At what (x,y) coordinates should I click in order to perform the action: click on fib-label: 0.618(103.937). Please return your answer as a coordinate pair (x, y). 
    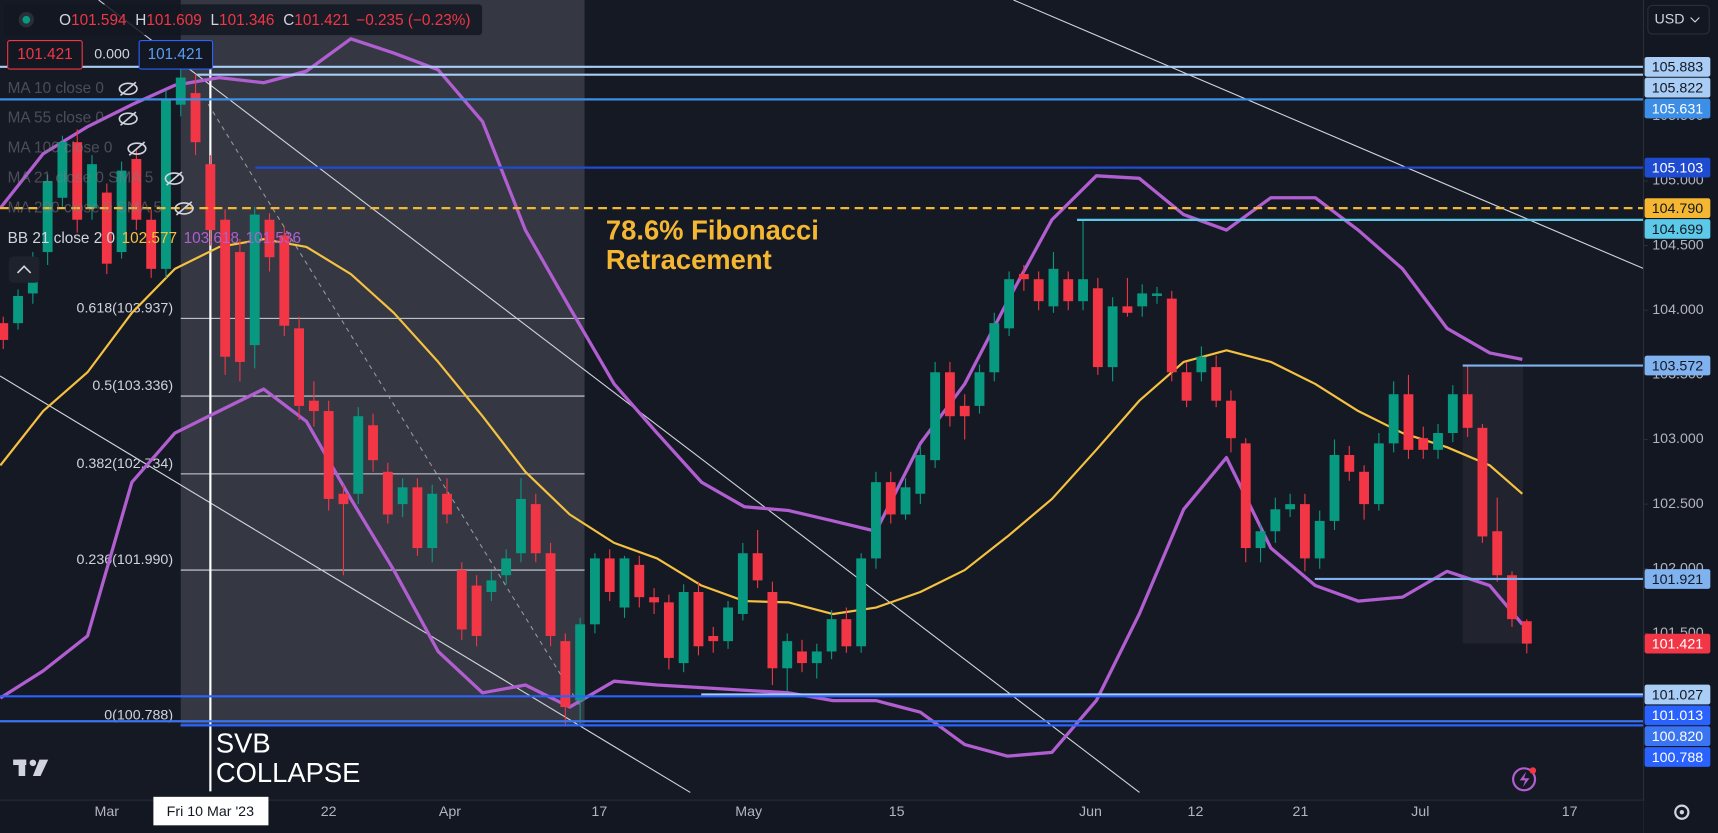
    Looking at the image, I should click on (125, 308).